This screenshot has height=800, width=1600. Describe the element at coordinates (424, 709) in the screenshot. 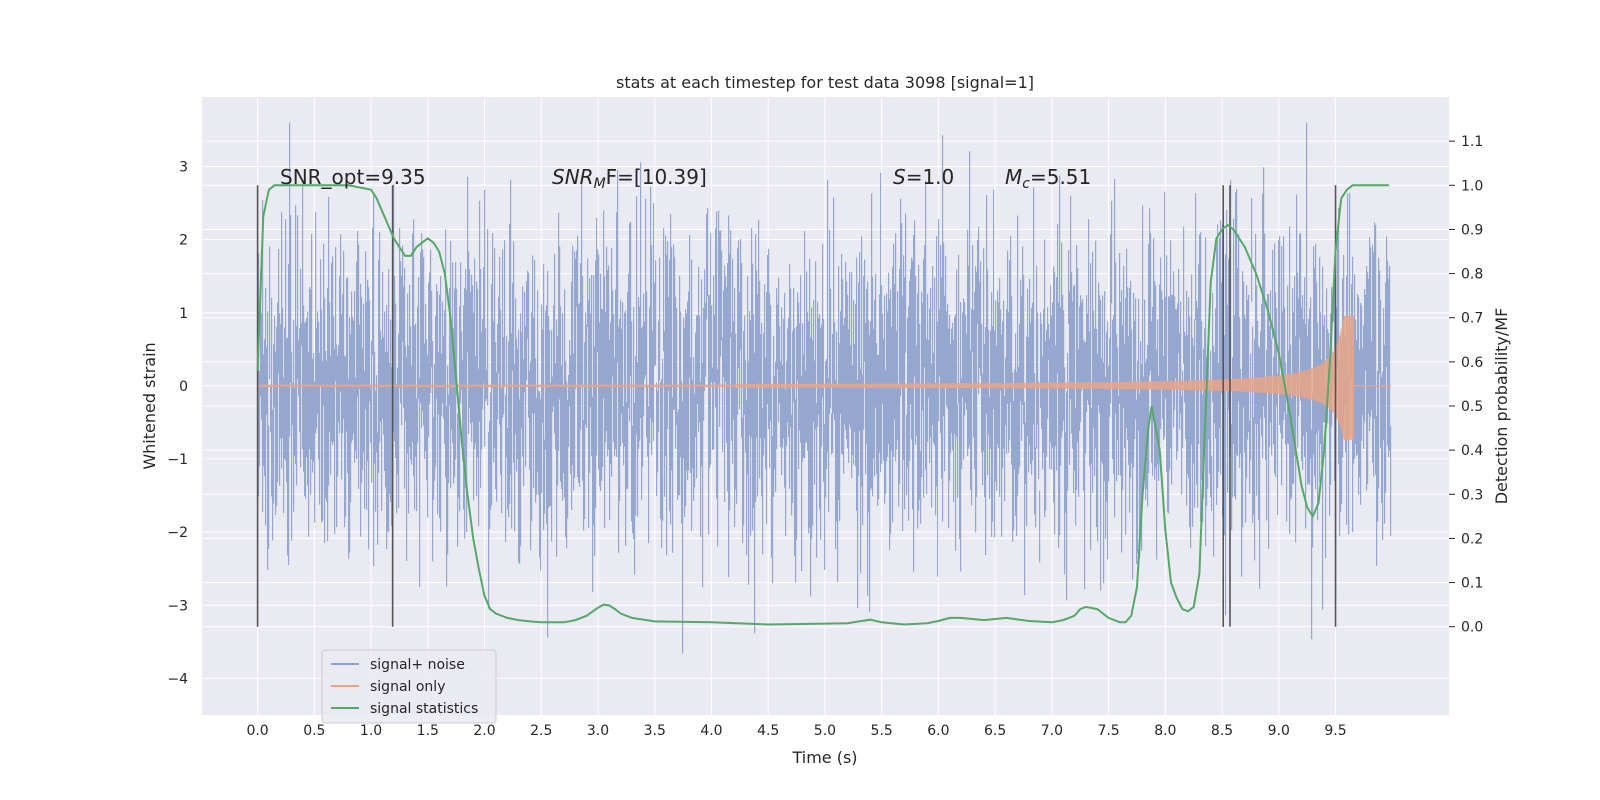

I see `legend-entry-stats: signal statistics` at that location.